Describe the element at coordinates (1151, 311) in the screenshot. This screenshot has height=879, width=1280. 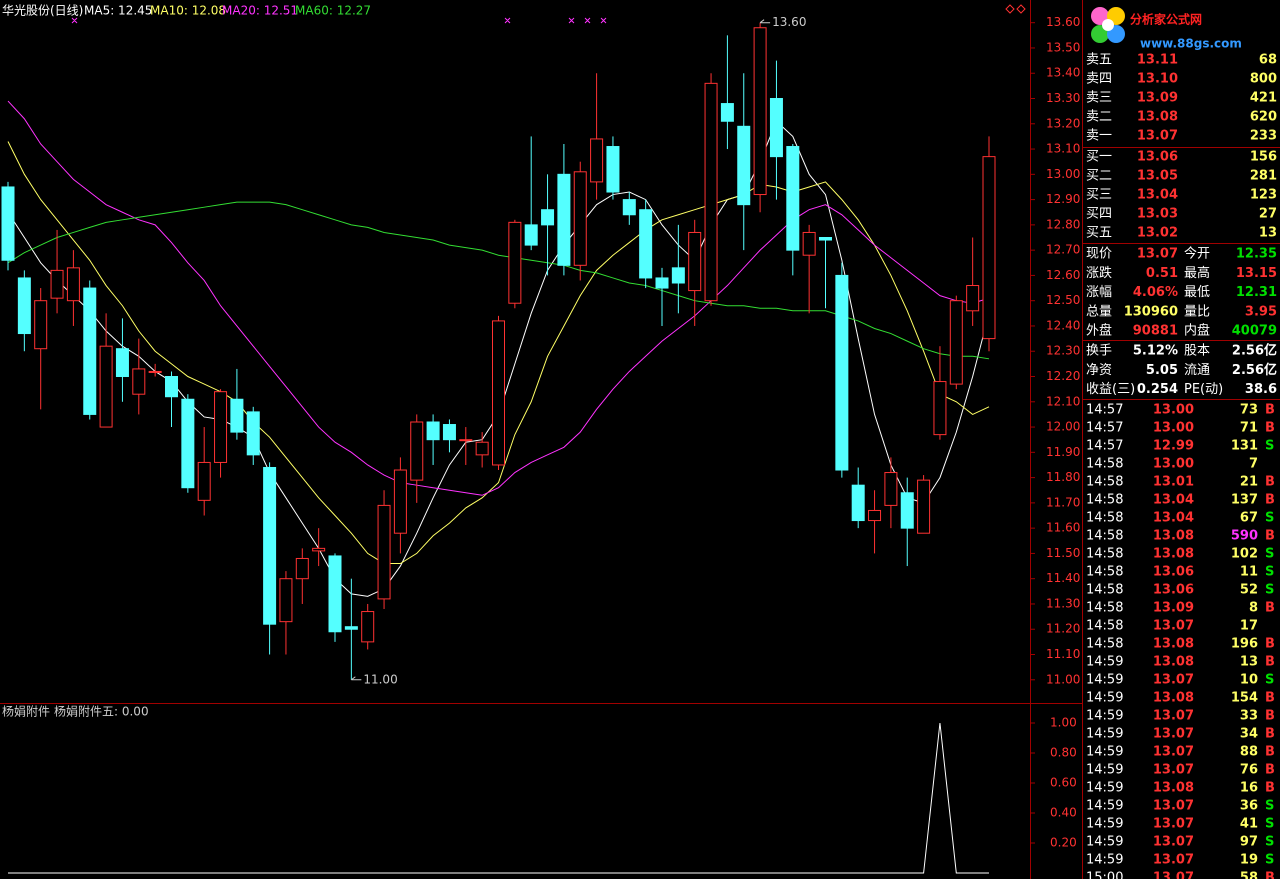
I see `quote-value: 130960` at that location.